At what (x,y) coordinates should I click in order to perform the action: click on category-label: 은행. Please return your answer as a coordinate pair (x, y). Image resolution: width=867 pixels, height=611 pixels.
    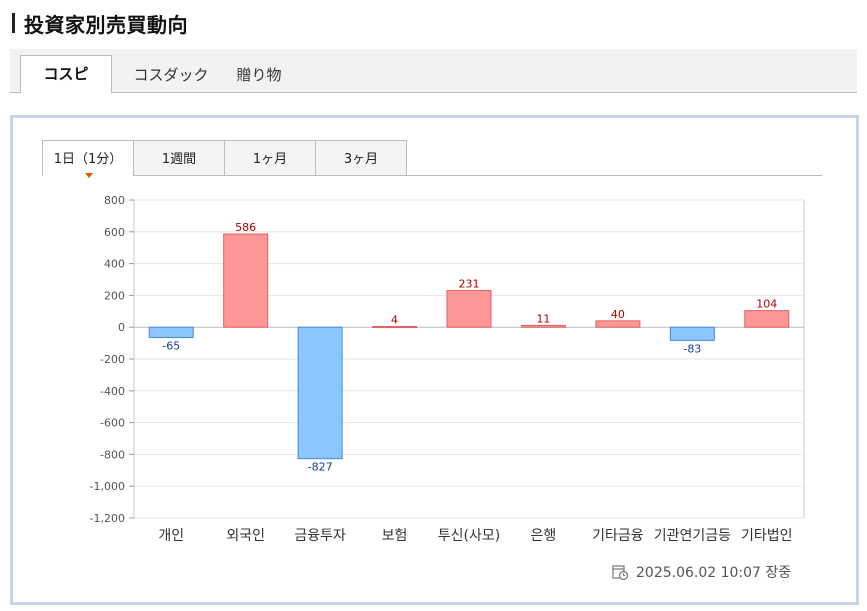
    Looking at the image, I should click on (544, 536).